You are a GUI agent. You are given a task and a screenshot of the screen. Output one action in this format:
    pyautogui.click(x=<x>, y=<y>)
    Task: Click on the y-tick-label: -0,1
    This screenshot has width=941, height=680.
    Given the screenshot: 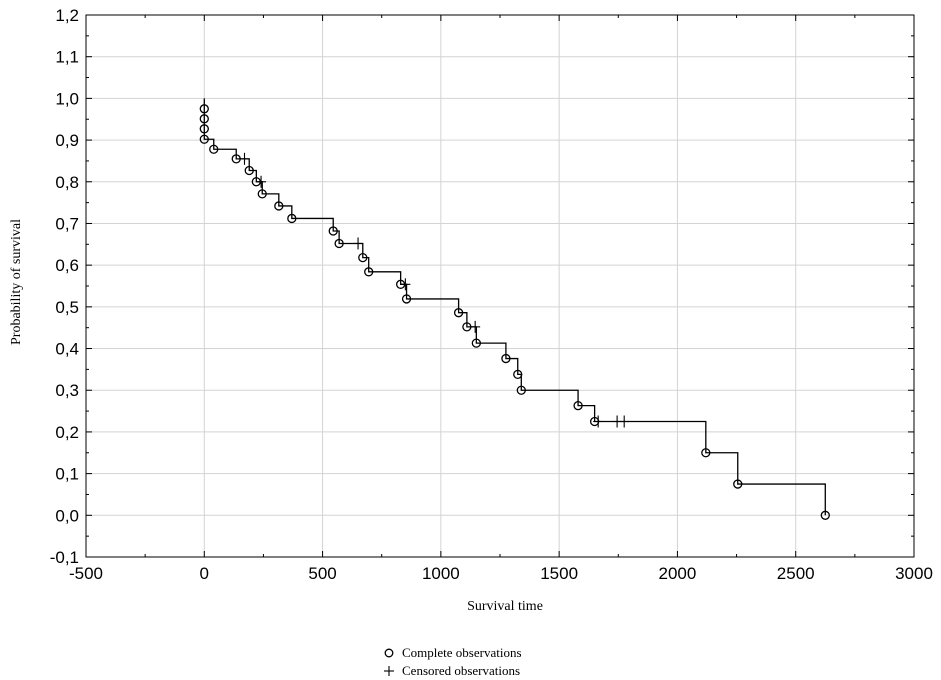 What is the action you would take?
    pyautogui.click(x=64, y=557)
    